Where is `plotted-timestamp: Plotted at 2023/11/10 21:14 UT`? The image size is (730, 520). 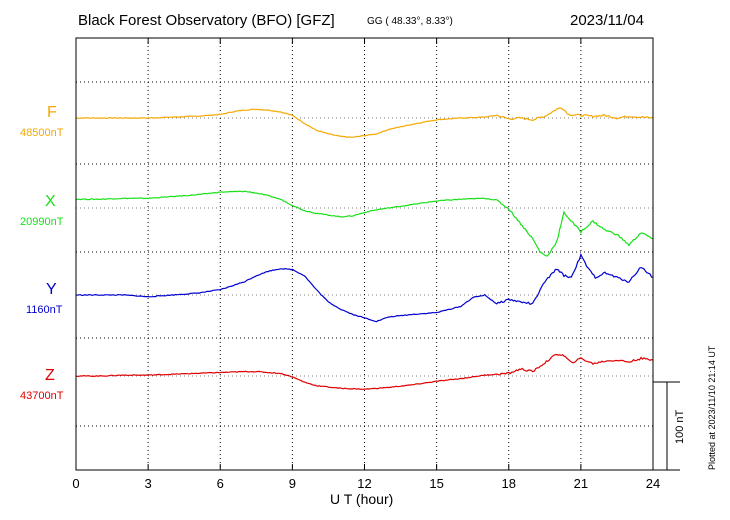 plotted-timestamp: Plotted at 2023/11/10 21:14 UT is located at coordinates (712, 407).